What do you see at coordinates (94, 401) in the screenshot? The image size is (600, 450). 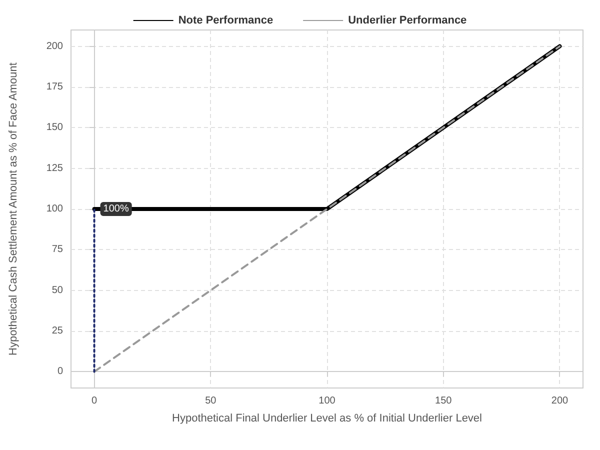 I see `x-tick-label: 0` at bounding box center [94, 401].